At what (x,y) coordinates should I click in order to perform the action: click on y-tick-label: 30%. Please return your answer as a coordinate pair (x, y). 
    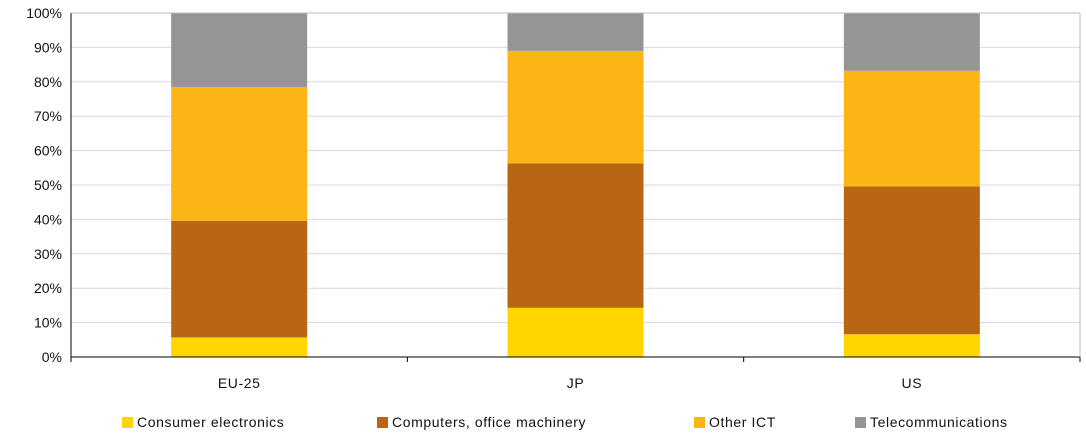
    Looking at the image, I should click on (48, 254).